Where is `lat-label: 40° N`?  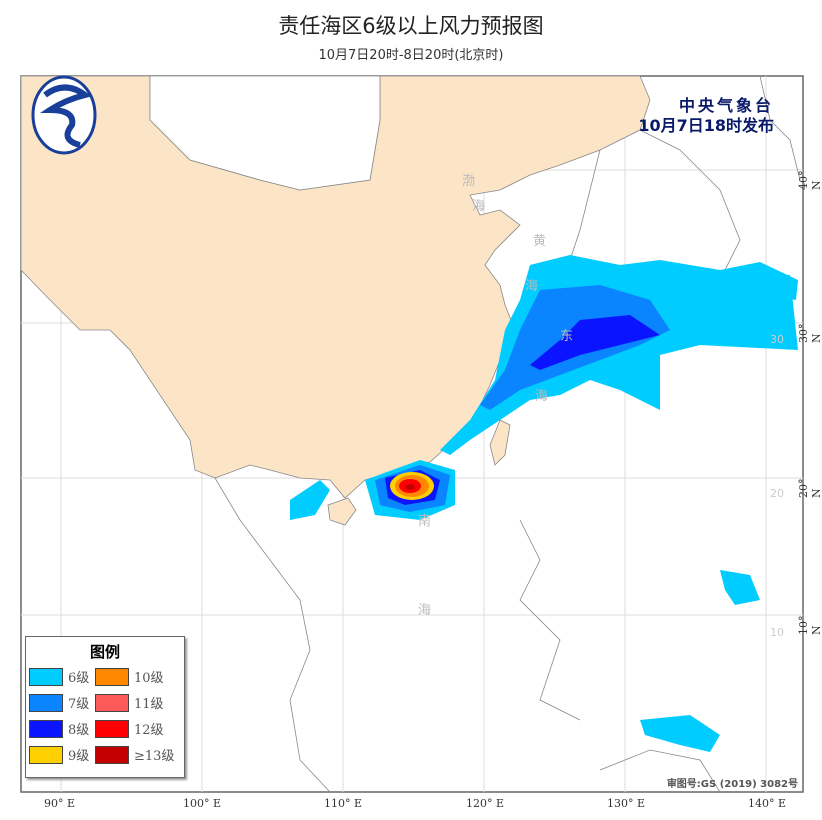 lat-label: 40° N is located at coordinates (809, 180).